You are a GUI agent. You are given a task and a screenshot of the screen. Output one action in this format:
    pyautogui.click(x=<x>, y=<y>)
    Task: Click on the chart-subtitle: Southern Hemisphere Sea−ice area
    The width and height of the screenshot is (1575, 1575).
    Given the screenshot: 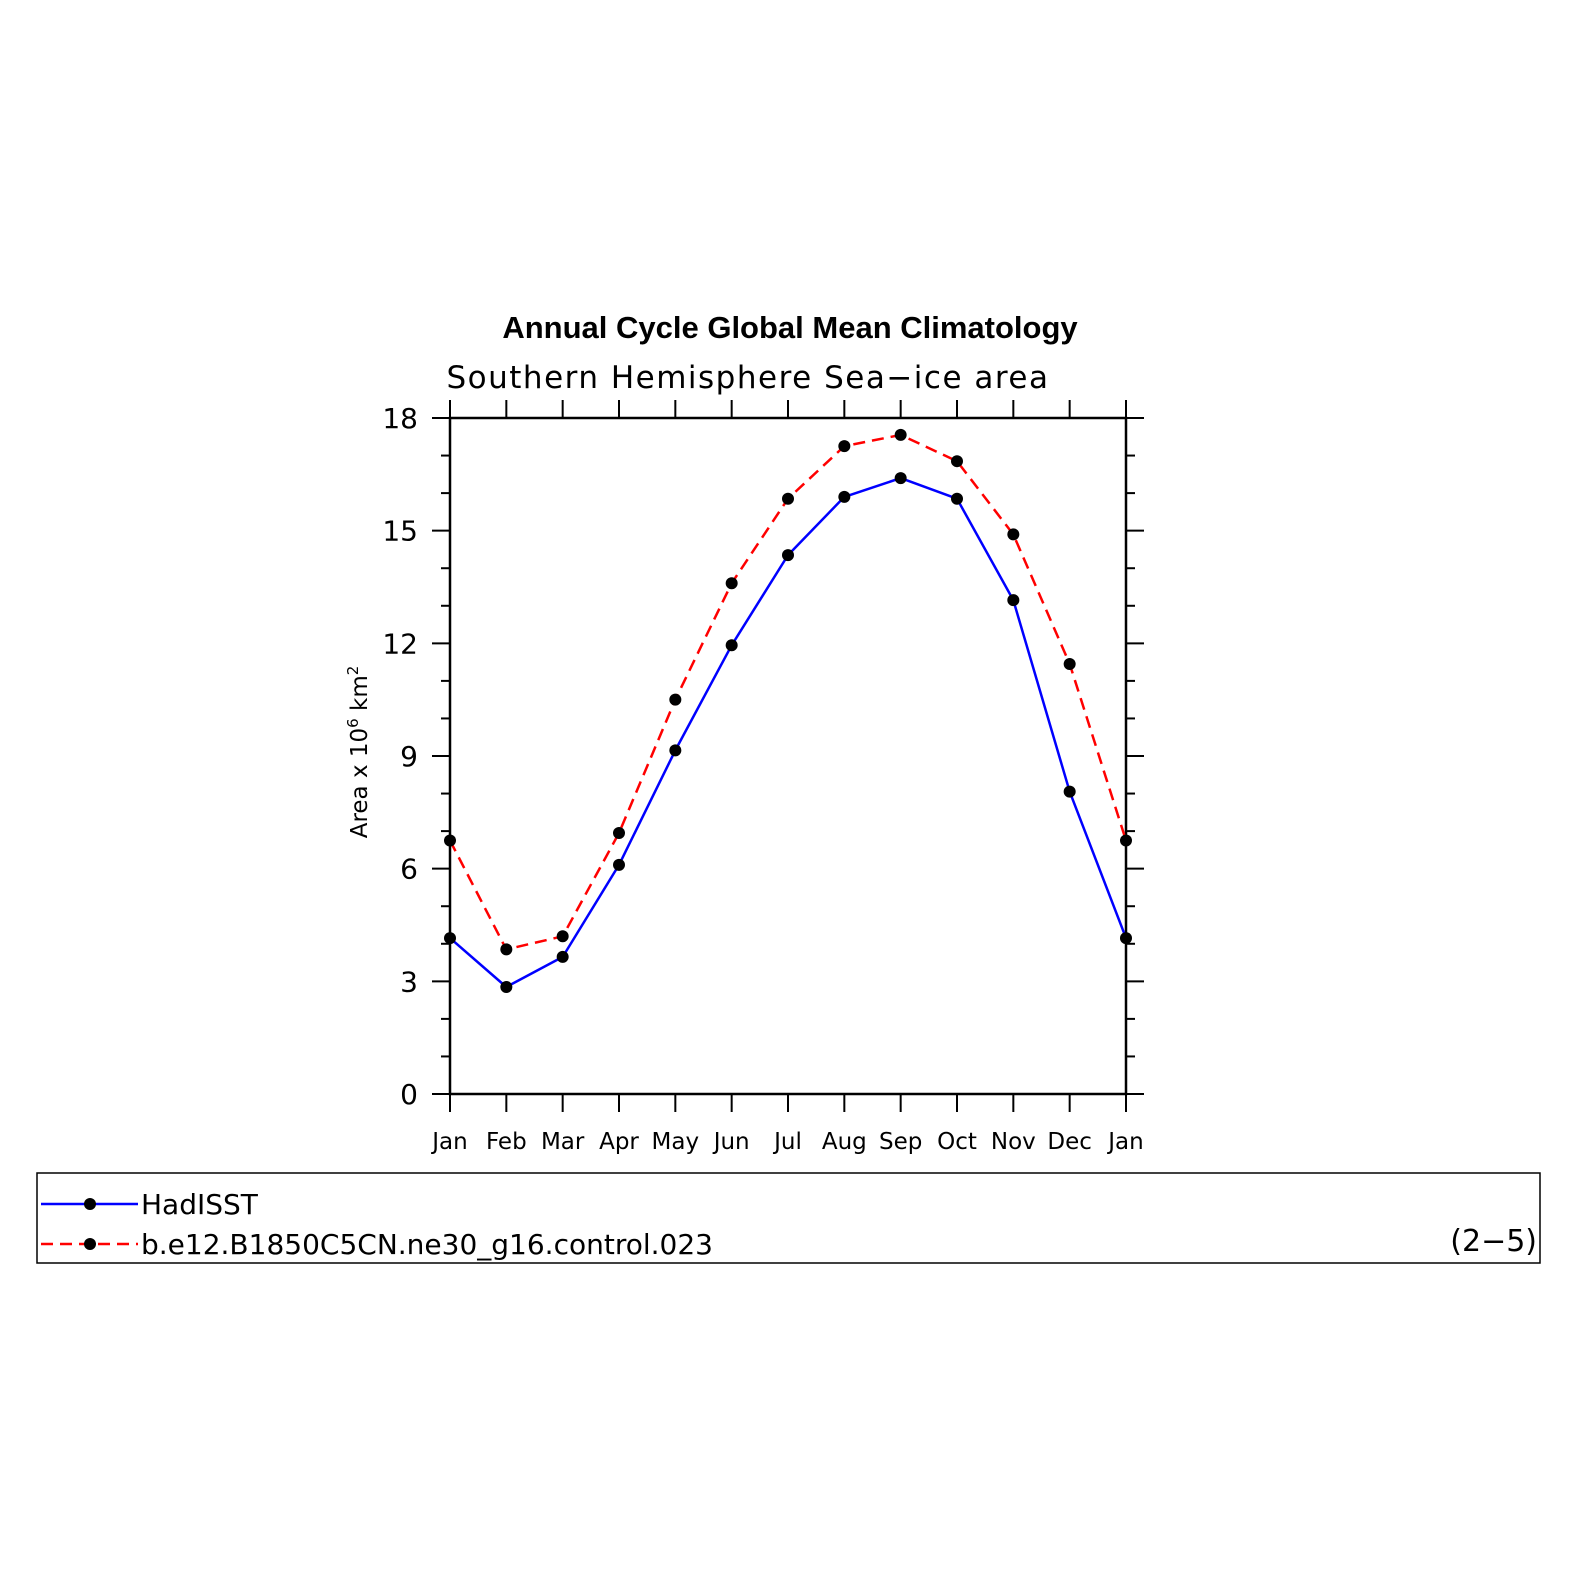 What is the action you would take?
    pyautogui.click(x=747, y=378)
    